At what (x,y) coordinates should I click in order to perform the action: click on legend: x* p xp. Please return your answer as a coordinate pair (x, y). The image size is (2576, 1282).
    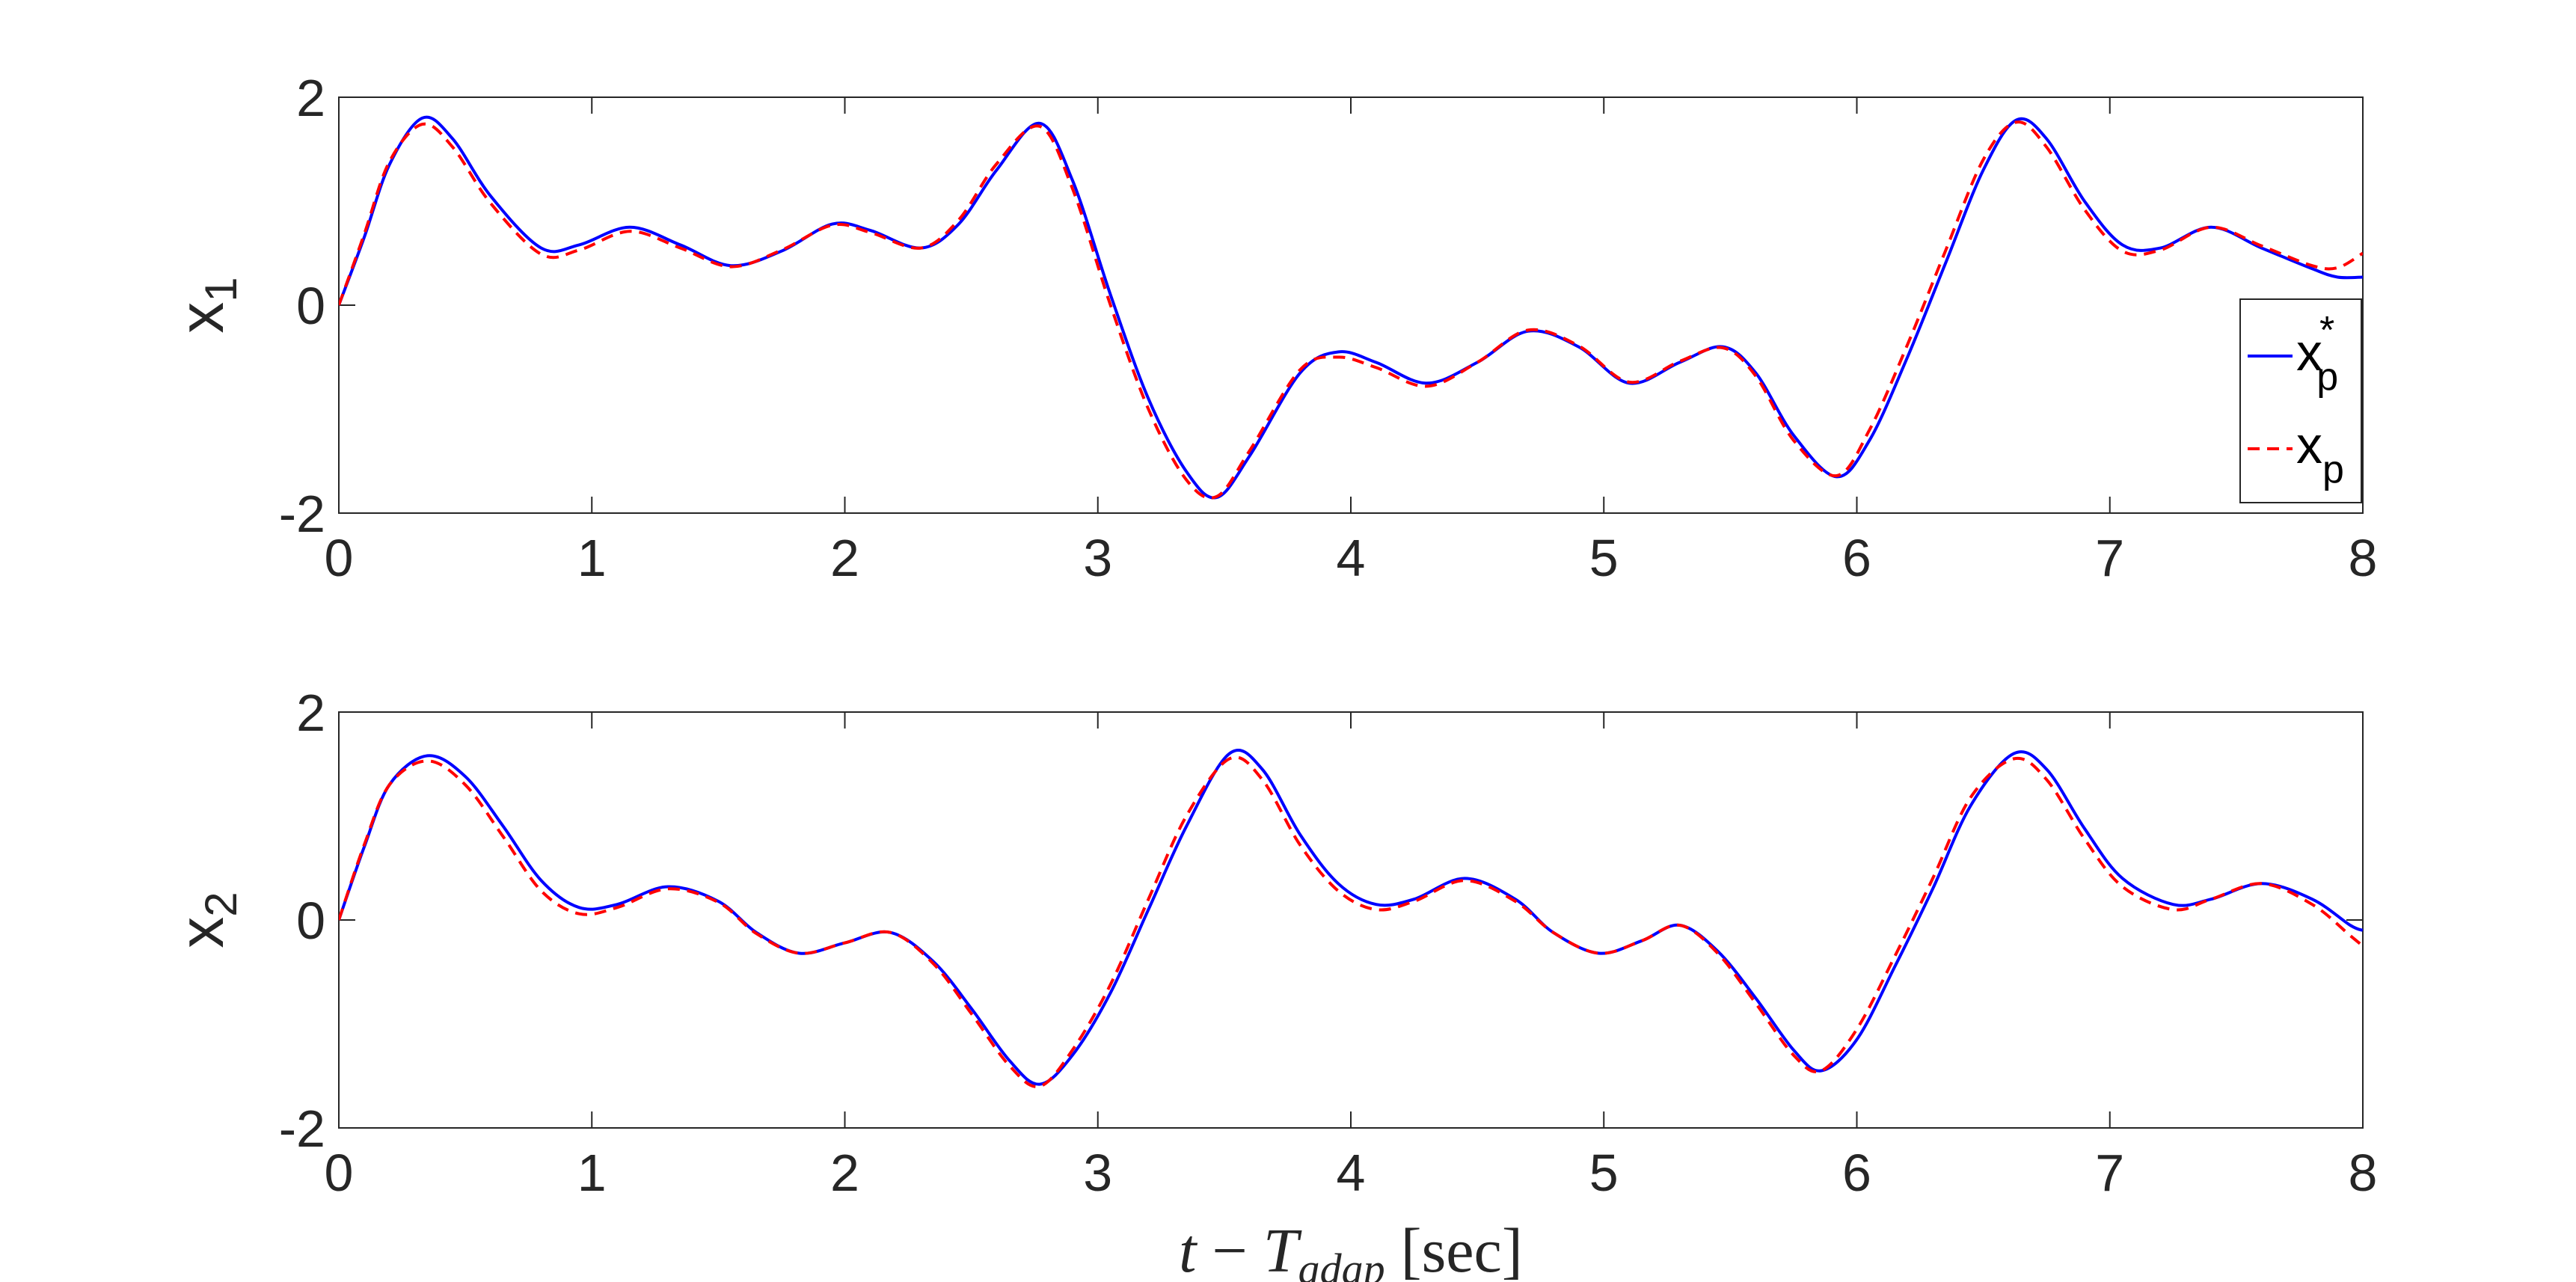
    Looking at the image, I should click on (2300, 401).